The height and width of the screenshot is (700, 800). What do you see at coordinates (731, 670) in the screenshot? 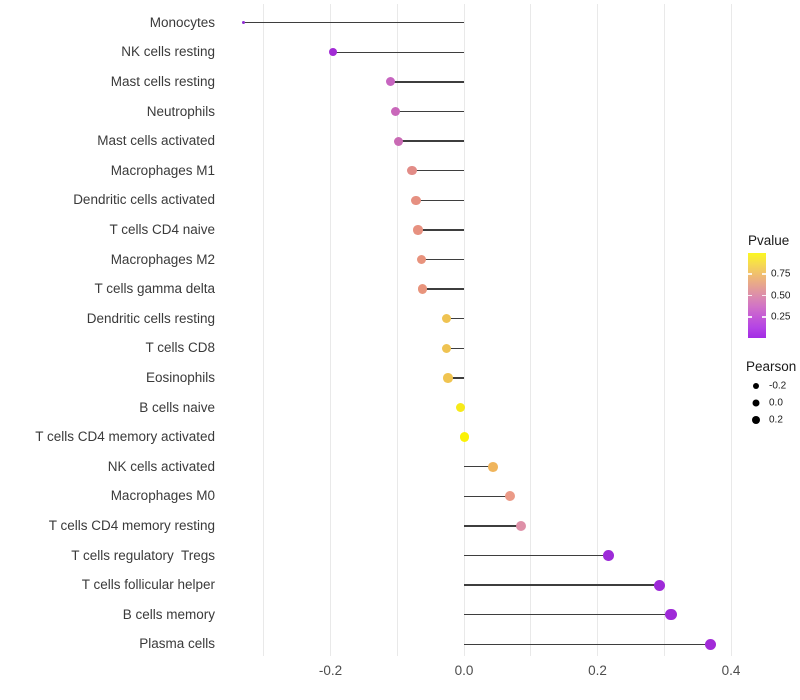
I see `x-axis-tick-label: 0.4` at bounding box center [731, 670].